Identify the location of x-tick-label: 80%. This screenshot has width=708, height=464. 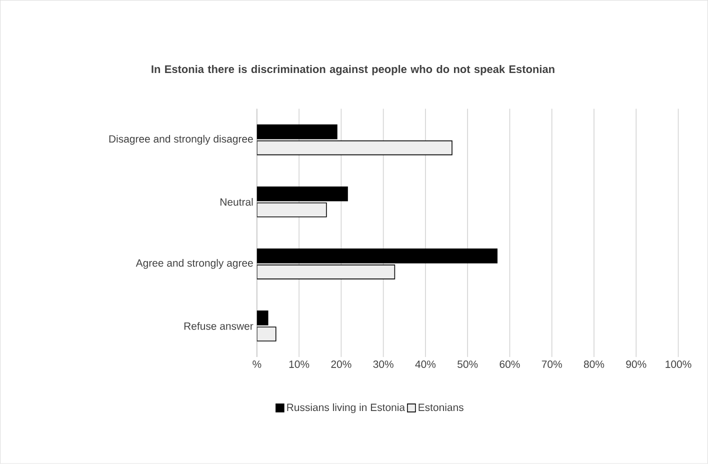
(594, 364).